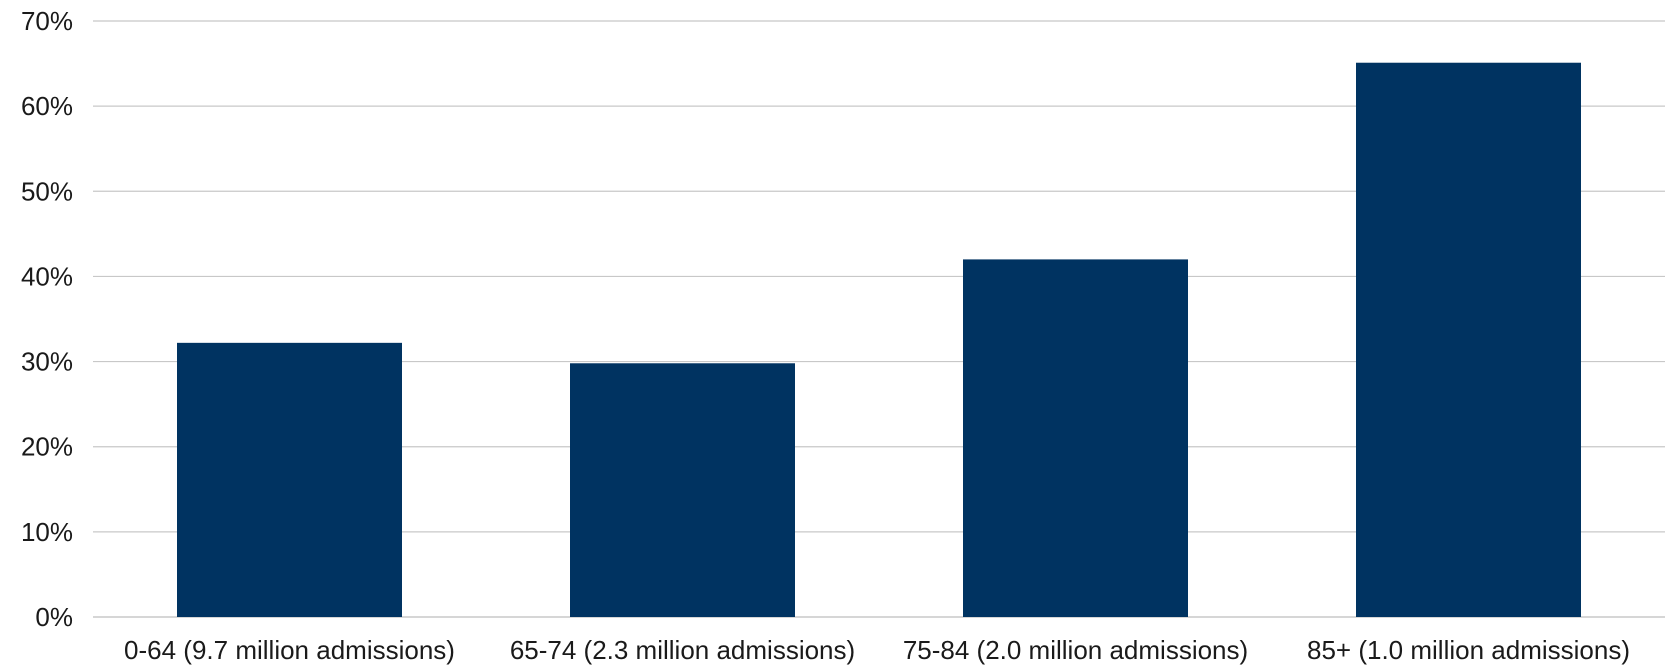 Image resolution: width=1679 pixels, height=665 pixels. I want to click on x-tick-label: 75-84 (2.0 million admissions), so click(1075, 650).